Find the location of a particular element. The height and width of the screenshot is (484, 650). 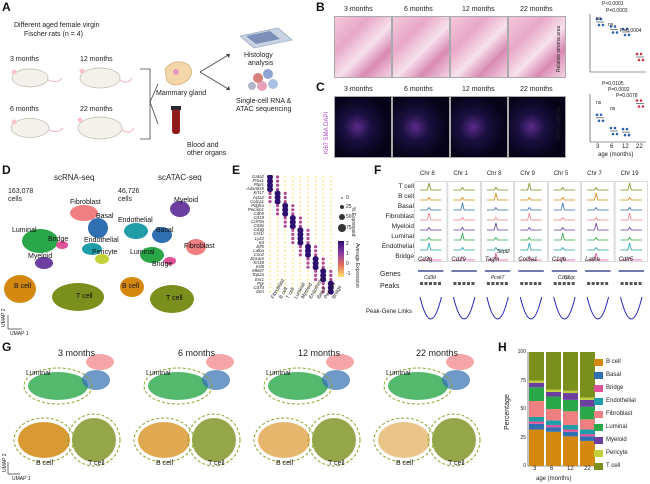

cluster-label: T cell is located at coordinates (174, 298).